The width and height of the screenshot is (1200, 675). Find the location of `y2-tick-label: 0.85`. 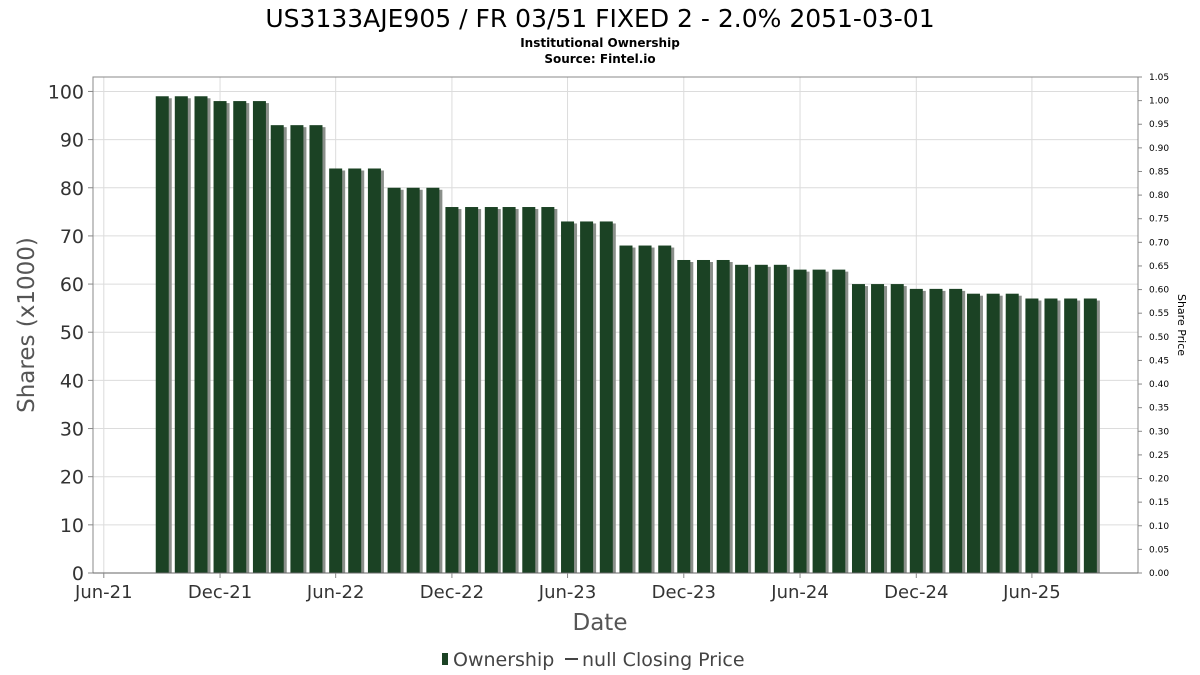

y2-tick-label: 0.85 is located at coordinates (1159, 172).